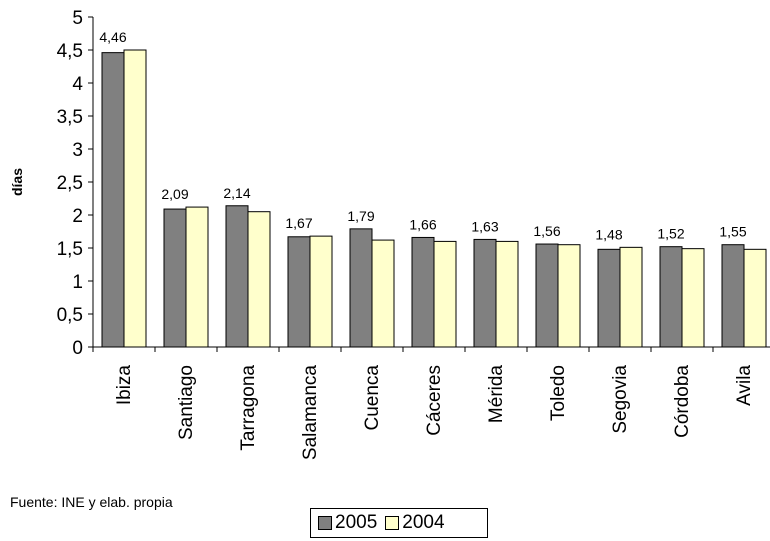 Image resolution: width=770 pixels, height=541 pixels. Describe the element at coordinates (422, 224) in the screenshot. I see `data-label: 1,66` at that location.